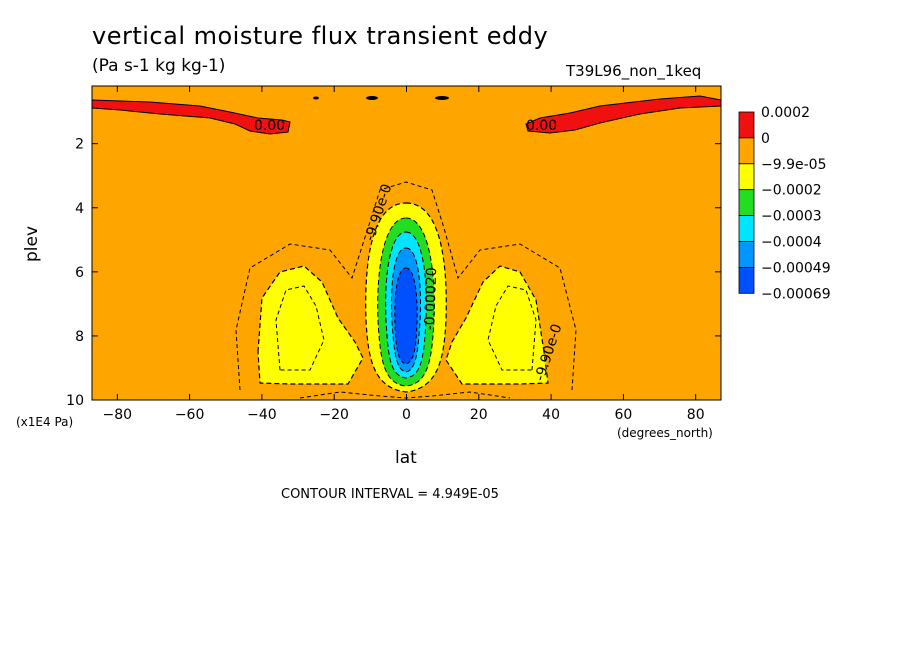 This screenshot has height=654, width=904. Describe the element at coordinates (791, 217) in the screenshot. I see `colorbar-label: −0.0003` at that location.